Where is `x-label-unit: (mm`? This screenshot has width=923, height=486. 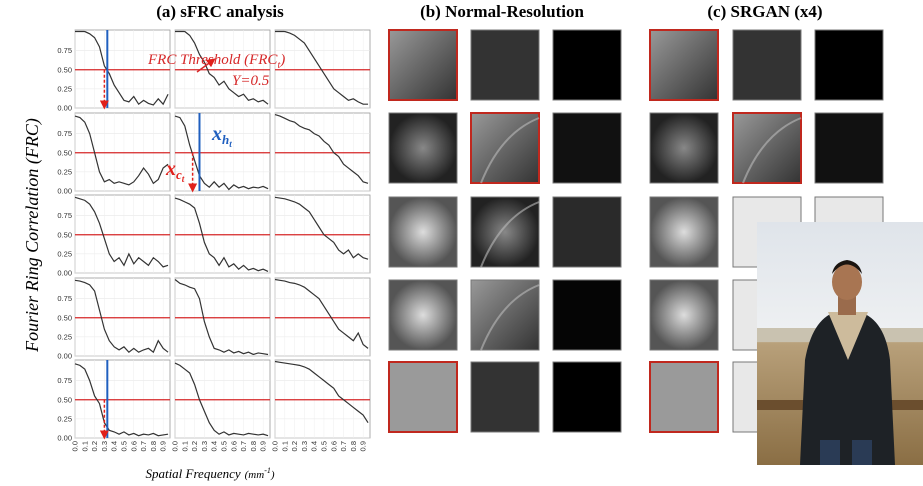
x-label-unit: (mm is located at coordinates (255, 475).